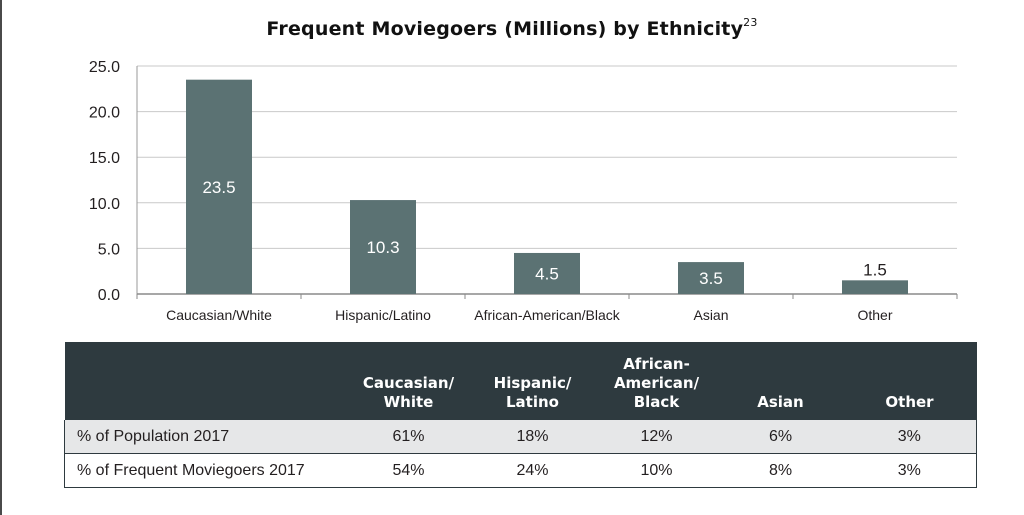 This screenshot has width=1024, height=515. I want to click on table-header-cell: Other, so click(909, 381).